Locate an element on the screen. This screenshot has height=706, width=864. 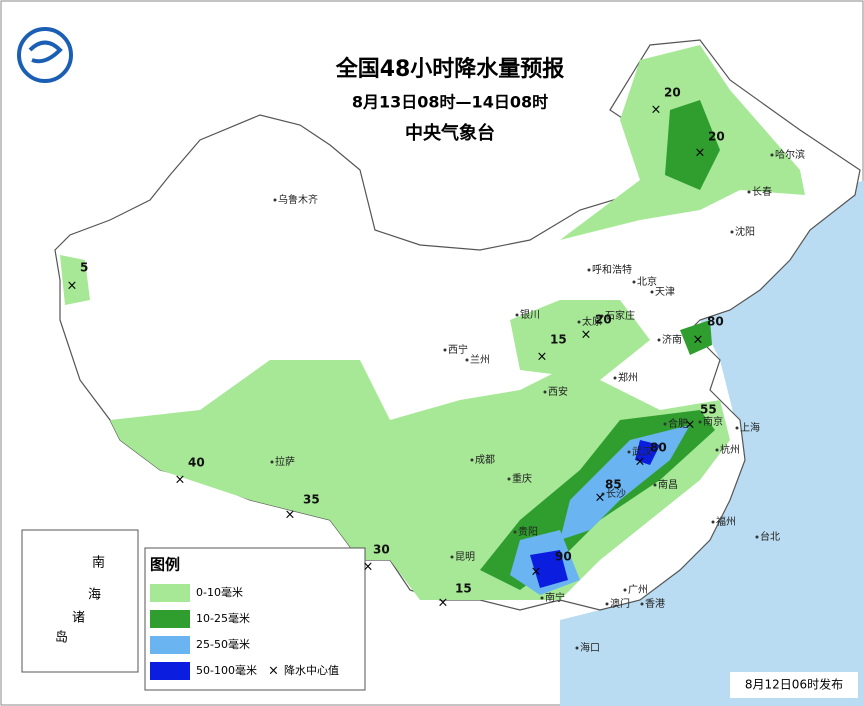
city-label: 海口 is located at coordinates (590, 647).